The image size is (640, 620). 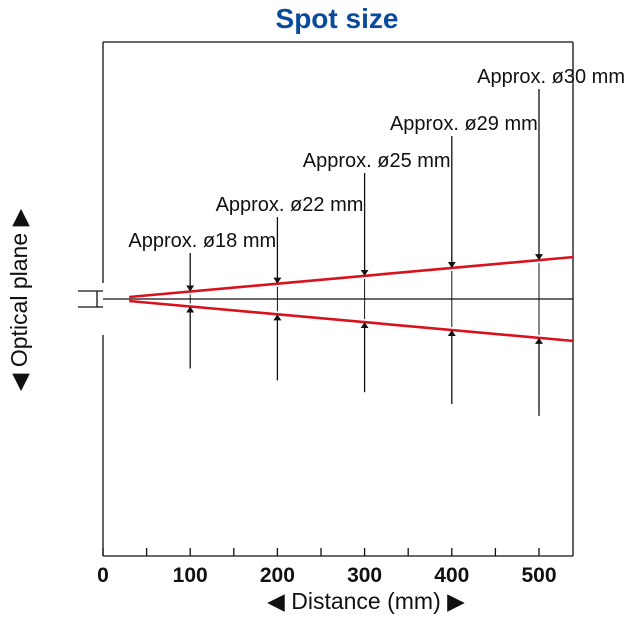 What do you see at coordinates (190, 575) in the screenshot?
I see `x-tick-label: 100` at bounding box center [190, 575].